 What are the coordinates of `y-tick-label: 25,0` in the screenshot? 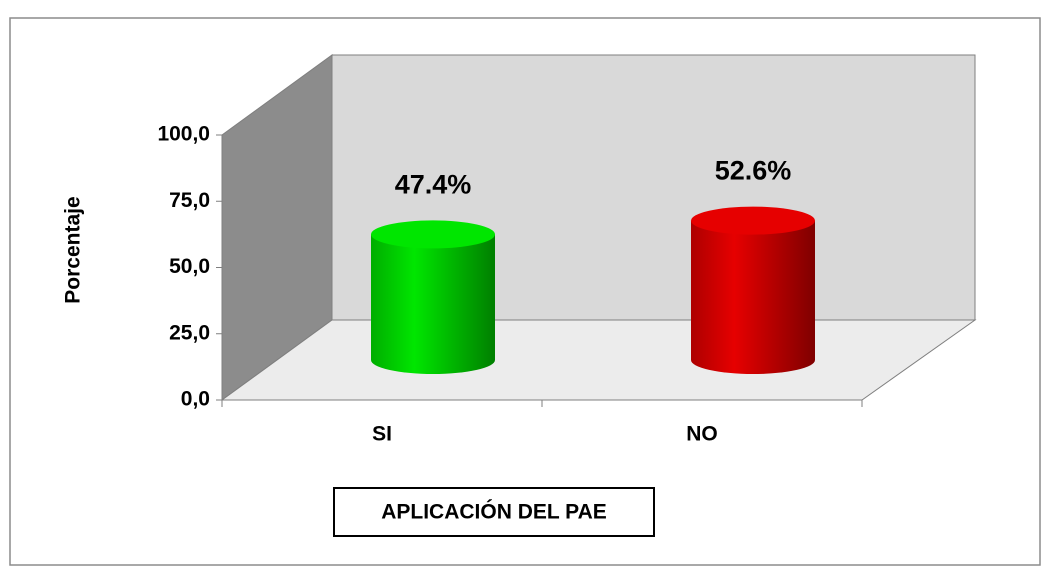 It's located at (189, 332).